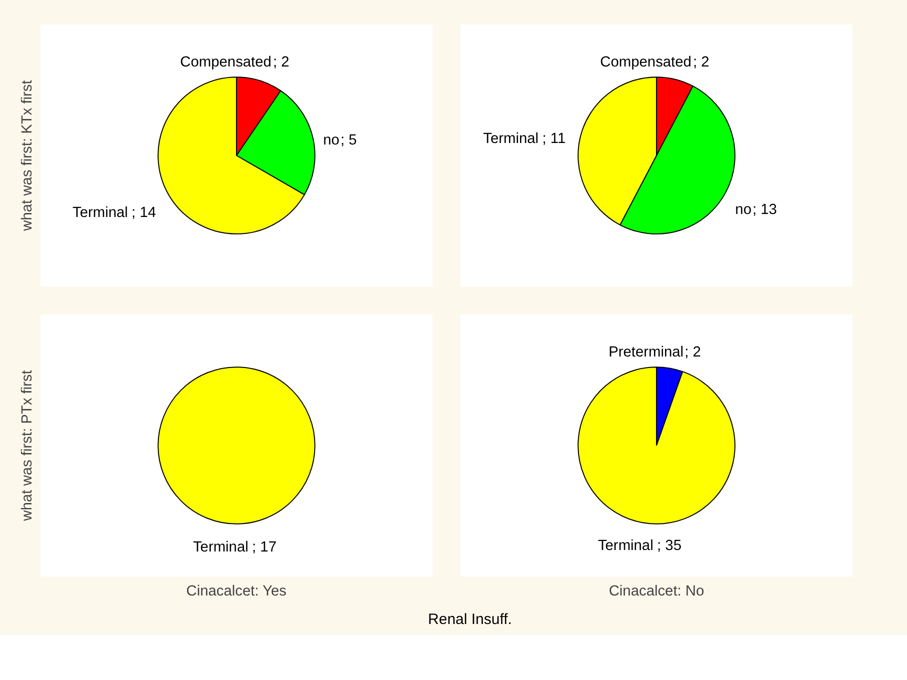  What do you see at coordinates (28, 446) in the screenshot?
I see `text: what was first: PTx first` at bounding box center [28, 446].